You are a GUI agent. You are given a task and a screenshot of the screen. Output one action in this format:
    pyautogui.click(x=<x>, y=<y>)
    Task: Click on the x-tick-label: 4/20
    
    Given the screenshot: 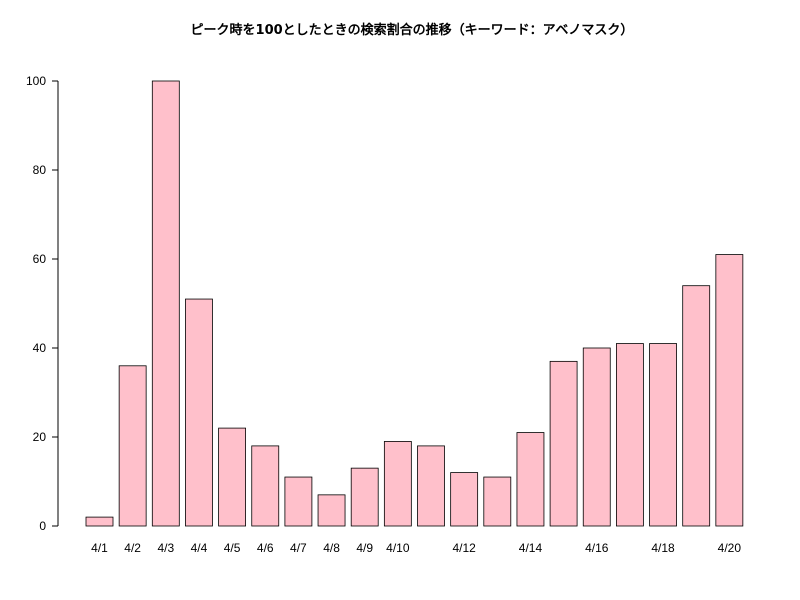 What is the action you would take?
    pyautogui.click(x=730, y=548)
    